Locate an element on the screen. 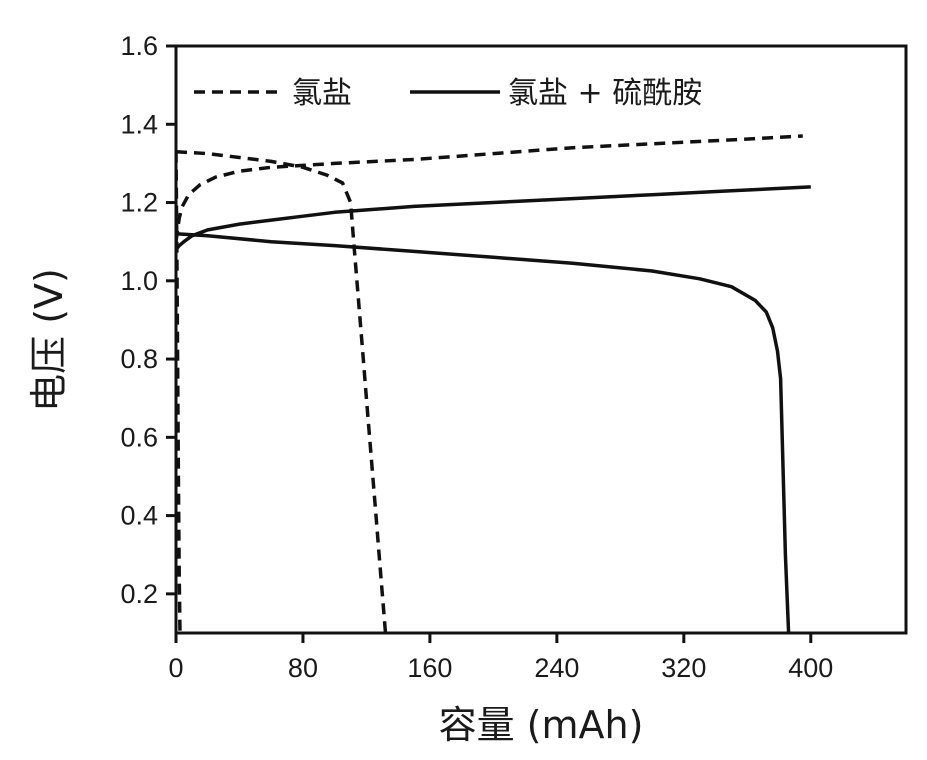  y-tick-label-0.4: 0.4 is located at coordinates (139, 516).